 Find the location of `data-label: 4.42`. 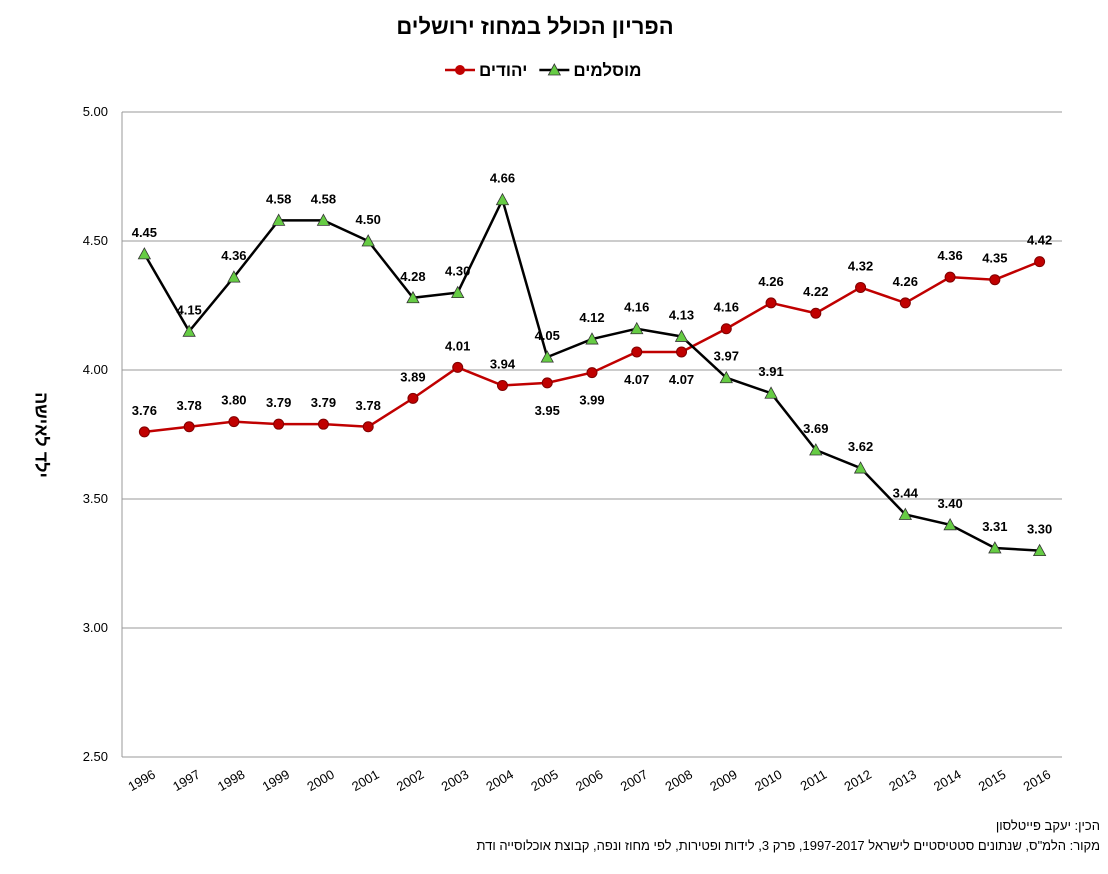

data-label: 4.42 is located at coordinates (1039, 240).